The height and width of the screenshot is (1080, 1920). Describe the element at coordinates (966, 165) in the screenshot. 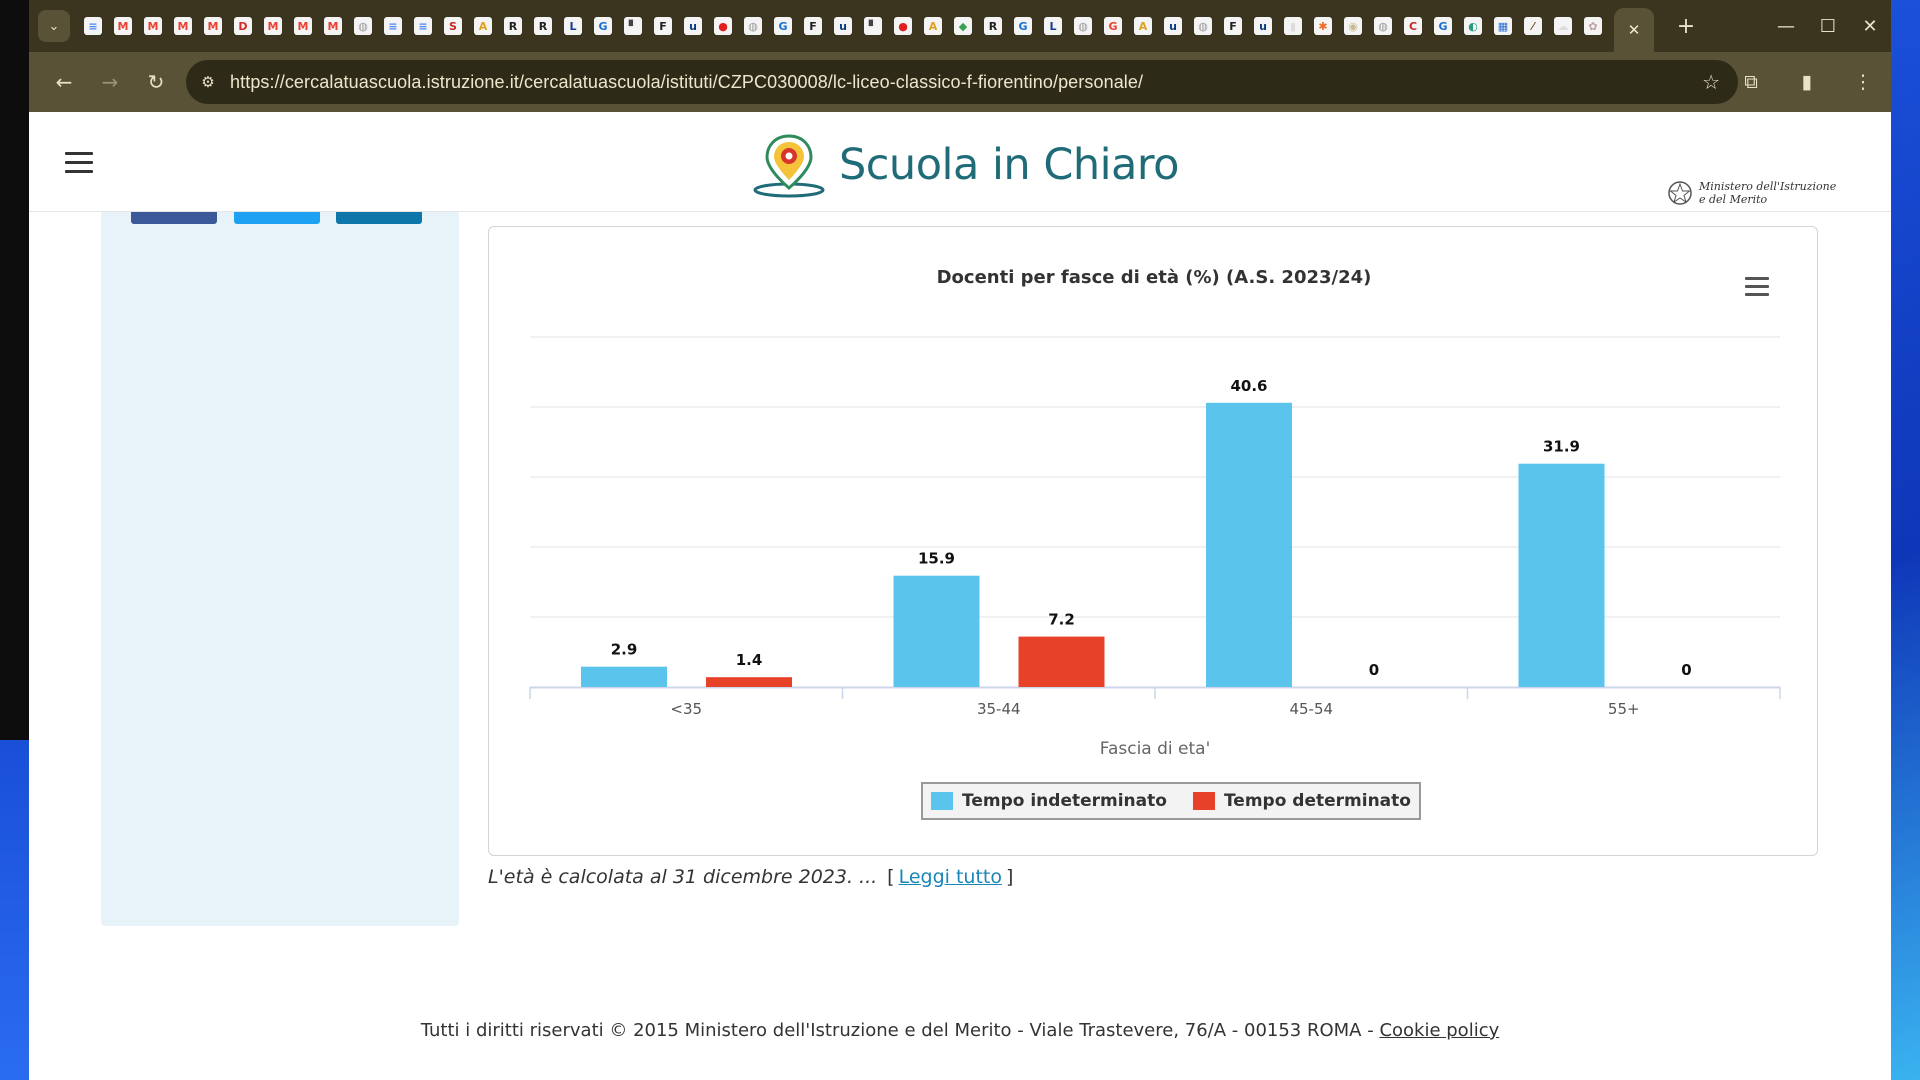

I see `site-logo: Scuola in Chiaro` at that location.